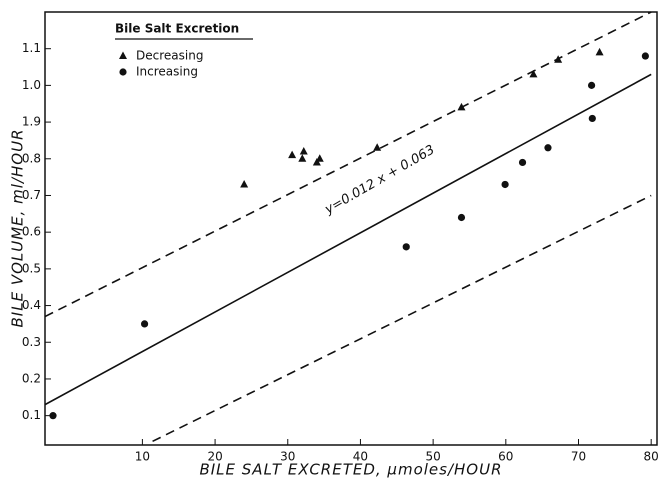  Describe the element at coordinates (350, 470) in the screenshot. I see `x-axis-label: BILE SALT EXCRETED, μmoles/HOUR` at that location.